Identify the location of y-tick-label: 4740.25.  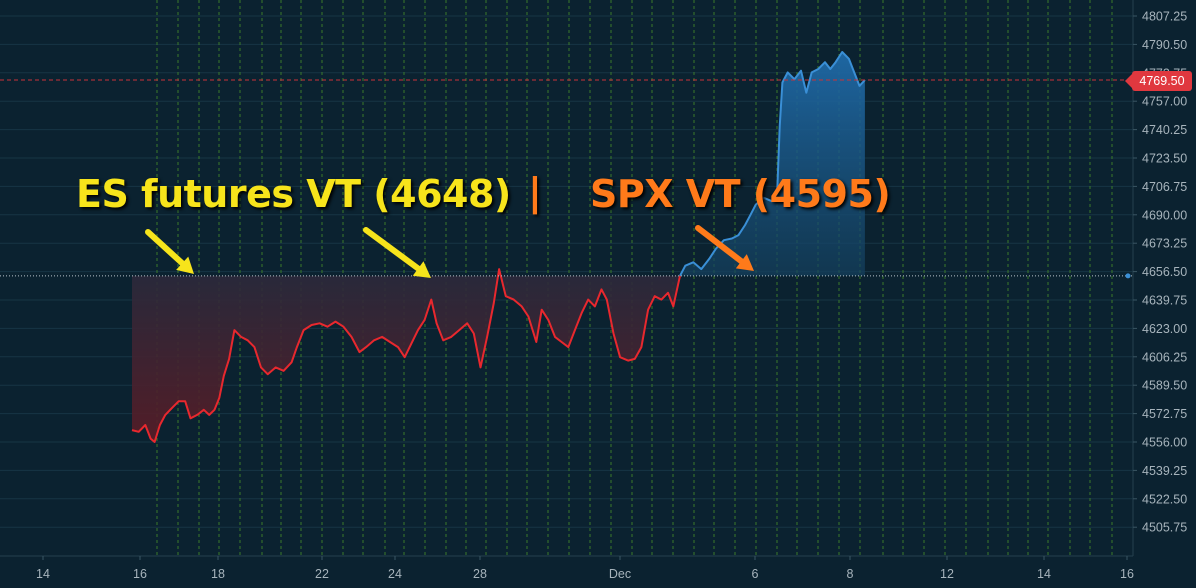
(1164, 130).